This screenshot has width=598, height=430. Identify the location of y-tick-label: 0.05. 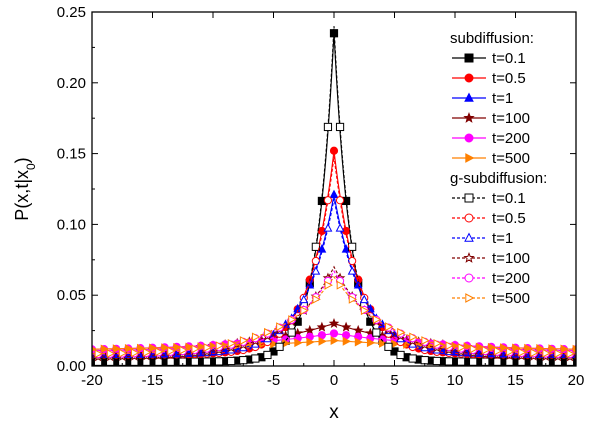
(71, 295).